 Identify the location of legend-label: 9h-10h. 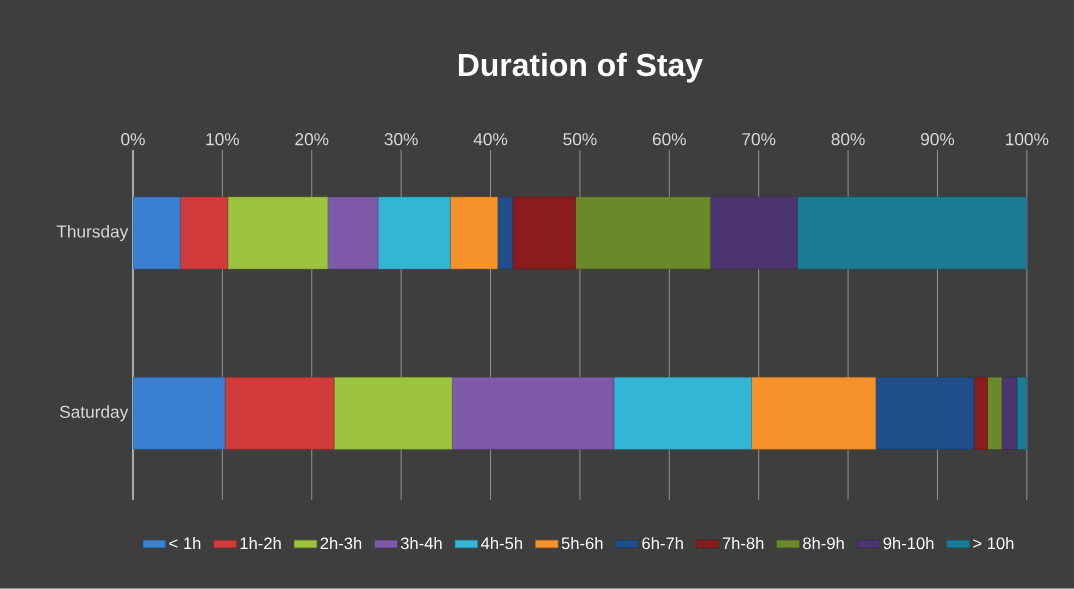
(908, 543).